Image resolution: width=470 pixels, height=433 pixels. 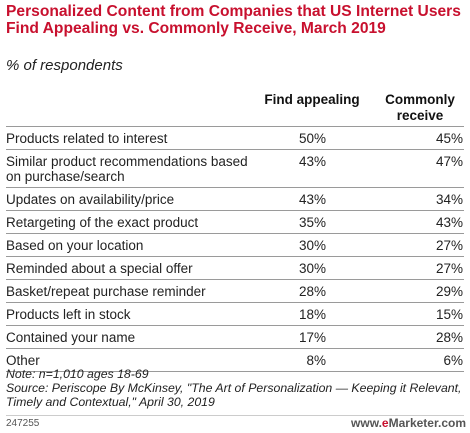 What do you see at coordinates (235, 360) in the screenshot?
I see `table-row: Other 8% 6%` at bounding box center [235, 360].